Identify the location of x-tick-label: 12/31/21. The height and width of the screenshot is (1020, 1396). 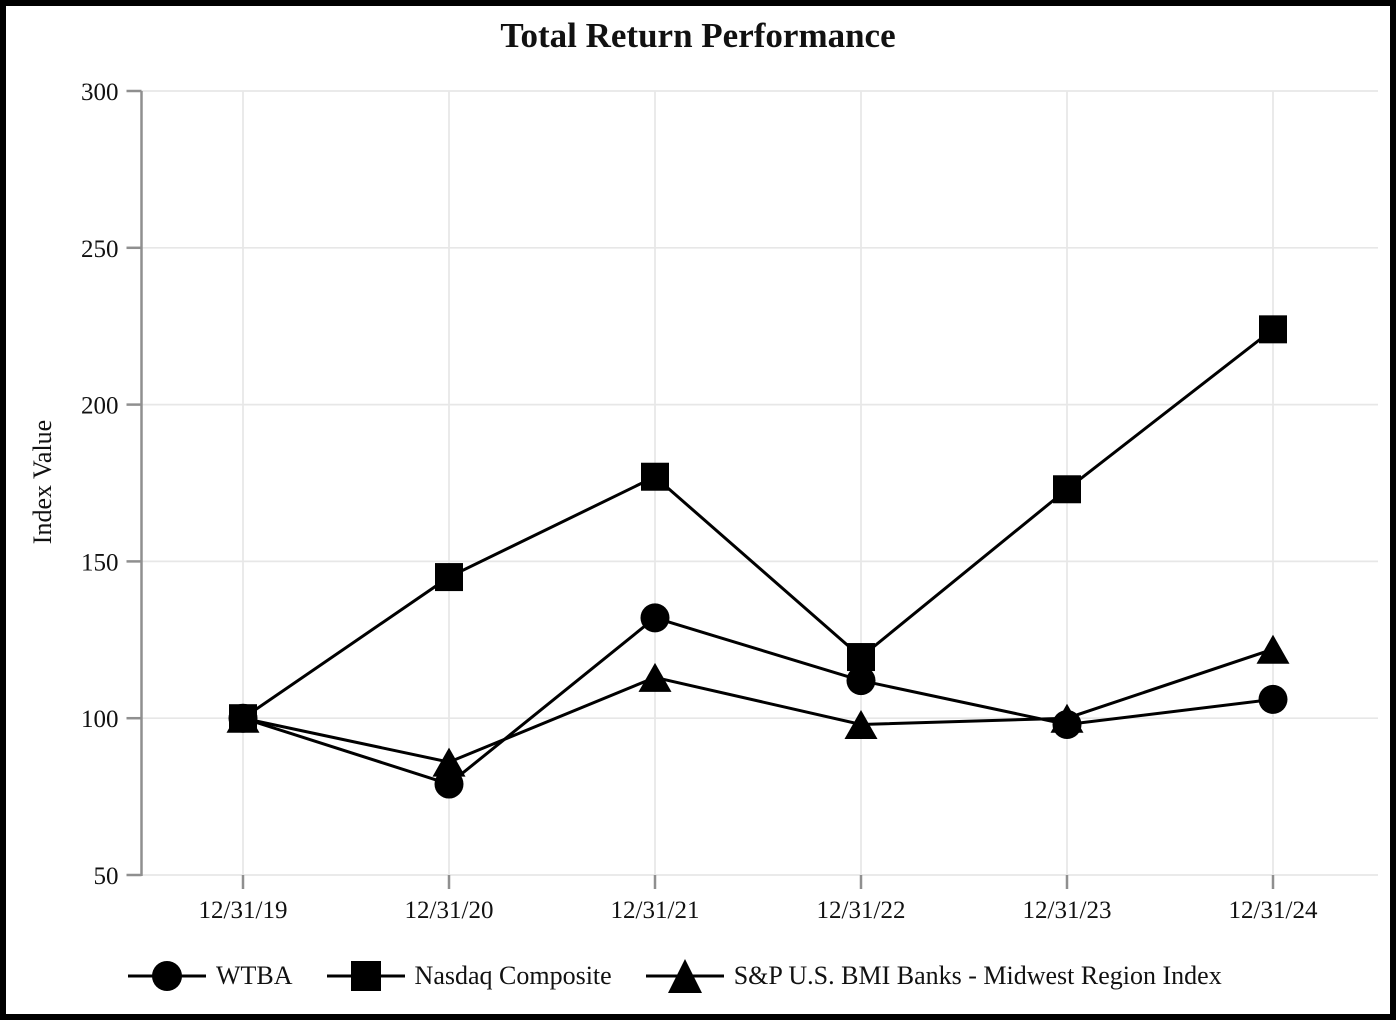
(655, 910).